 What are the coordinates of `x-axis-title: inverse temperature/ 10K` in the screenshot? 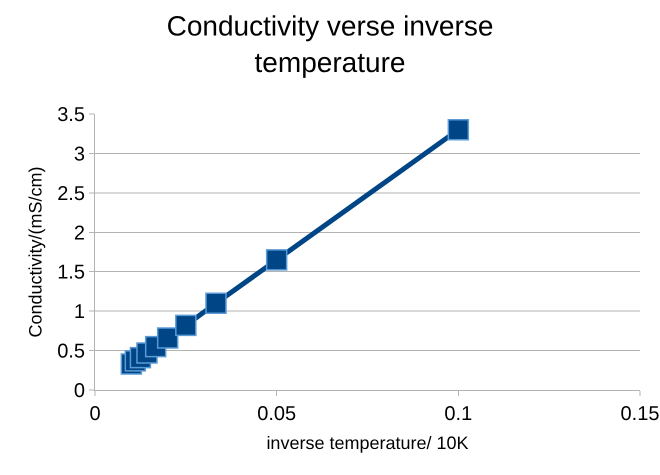 It's located at (367, 443).